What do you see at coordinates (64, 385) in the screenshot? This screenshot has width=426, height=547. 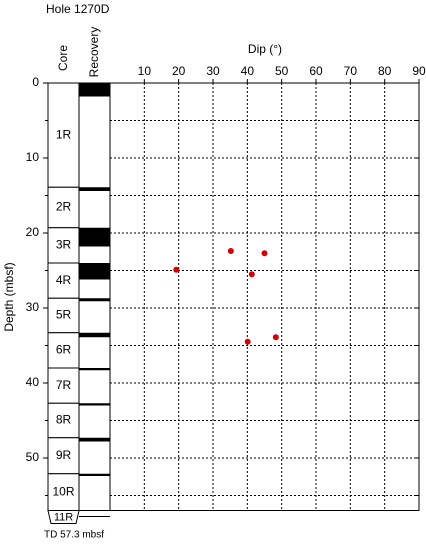 I see `core-label: 7R` at bounding box center [64, 385].